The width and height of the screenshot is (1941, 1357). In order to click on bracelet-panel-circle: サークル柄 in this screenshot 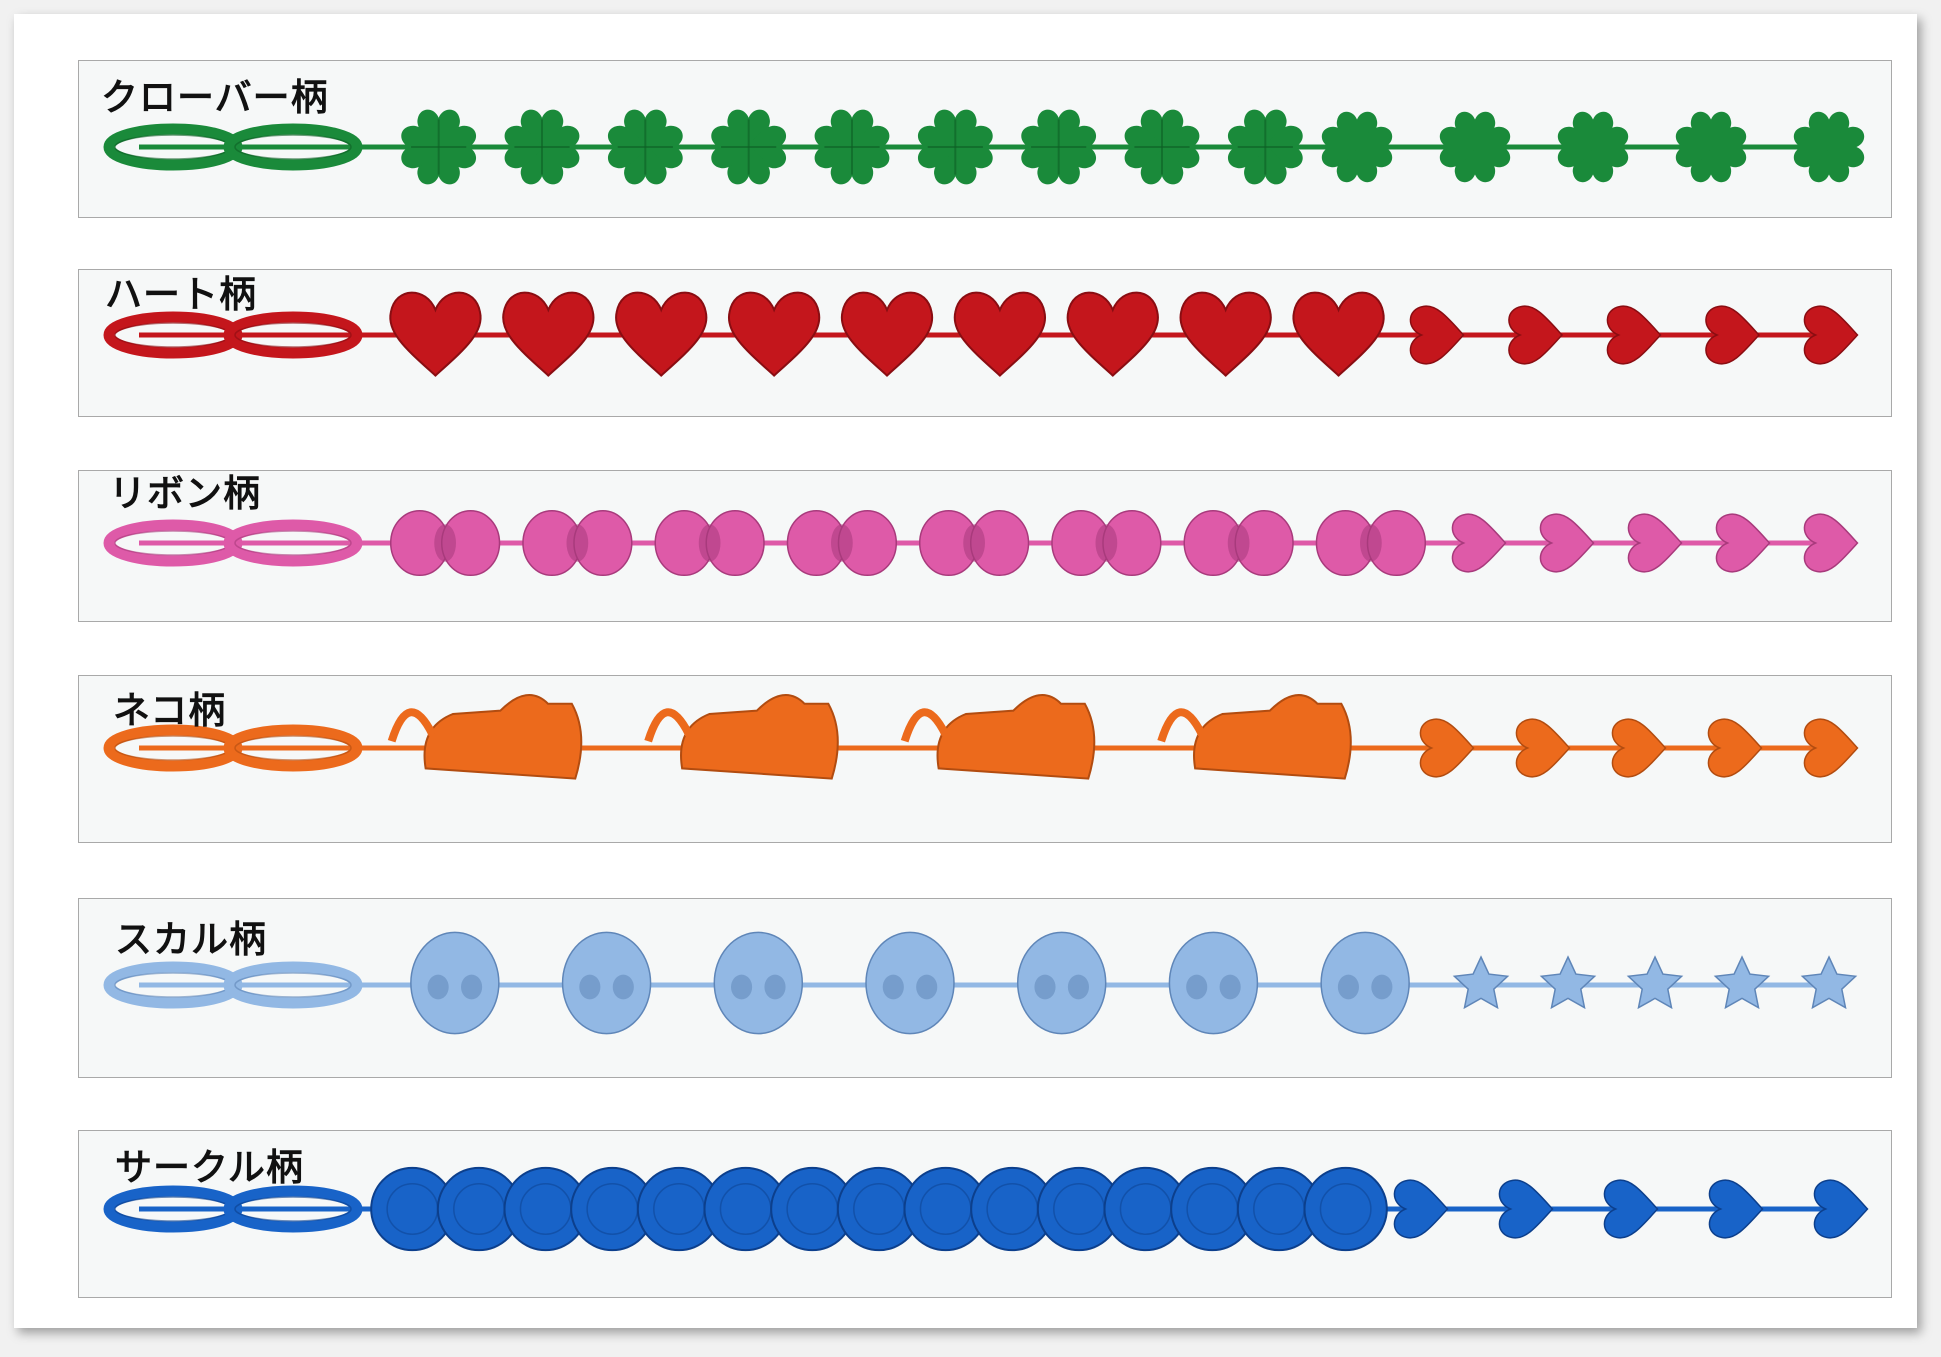, I will do `click(985, 1214)`.